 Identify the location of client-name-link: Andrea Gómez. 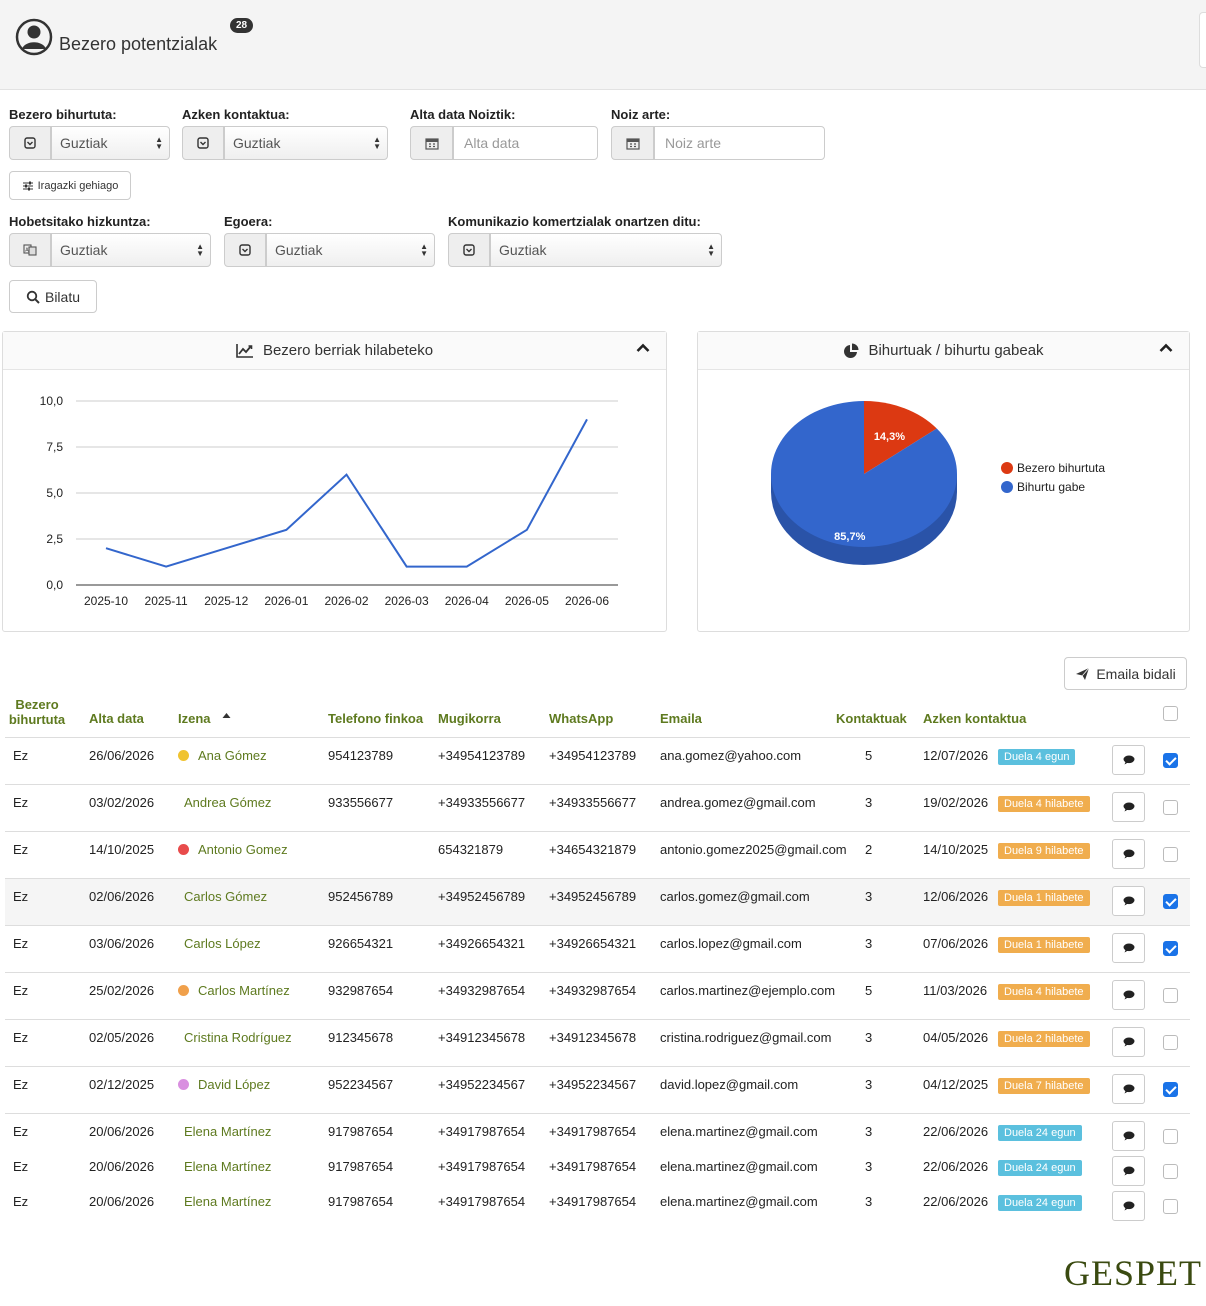
(228, 802).